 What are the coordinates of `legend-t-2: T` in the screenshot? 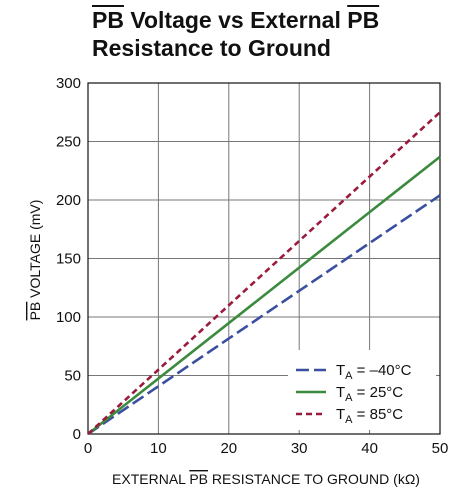 It's located at (340, 392).